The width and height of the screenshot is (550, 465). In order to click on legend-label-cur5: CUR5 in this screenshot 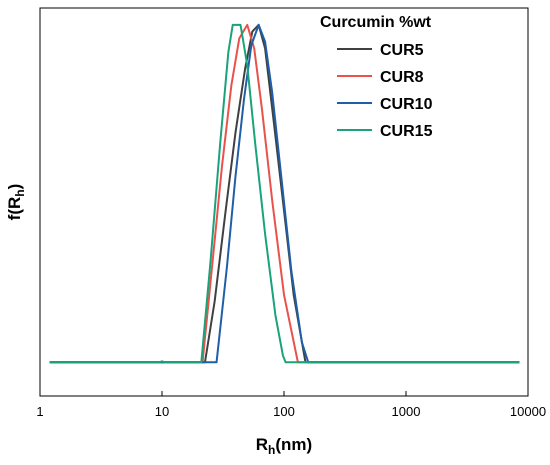, I will do `click(402, 50)`.